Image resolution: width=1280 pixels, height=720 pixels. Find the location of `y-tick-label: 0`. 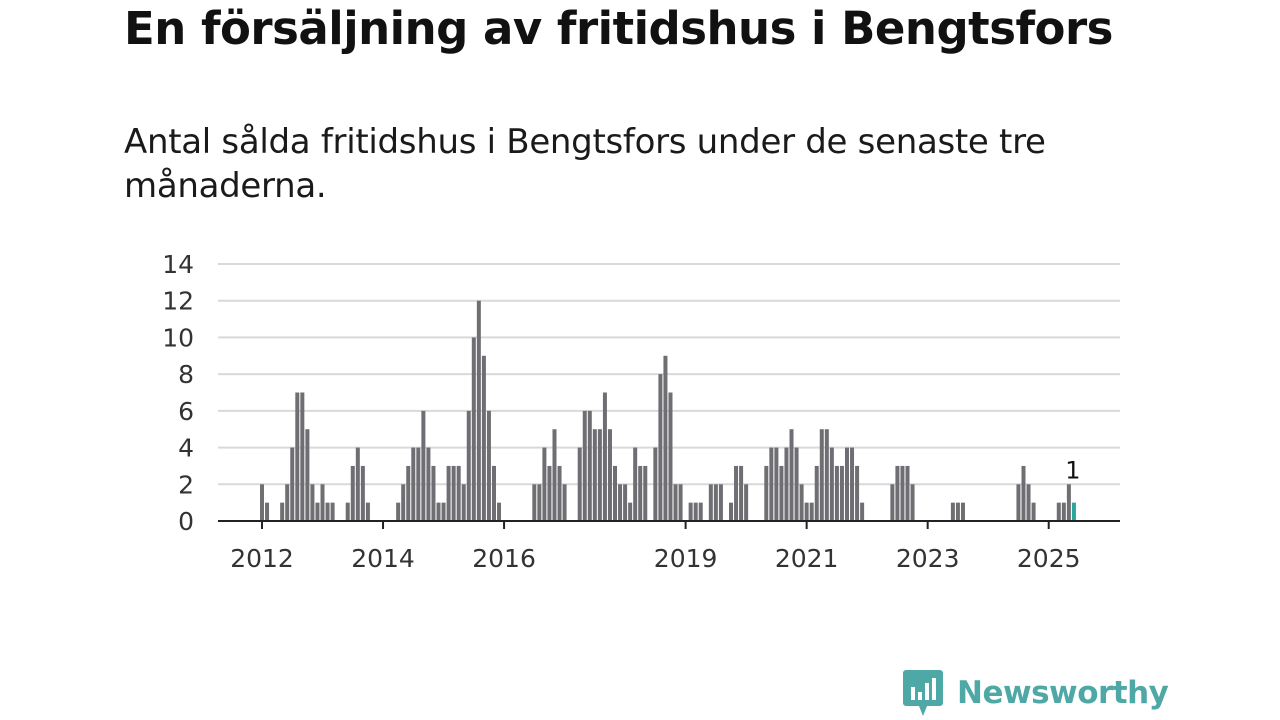

y-tick-label: 0 is located at coordinates (186, 521).